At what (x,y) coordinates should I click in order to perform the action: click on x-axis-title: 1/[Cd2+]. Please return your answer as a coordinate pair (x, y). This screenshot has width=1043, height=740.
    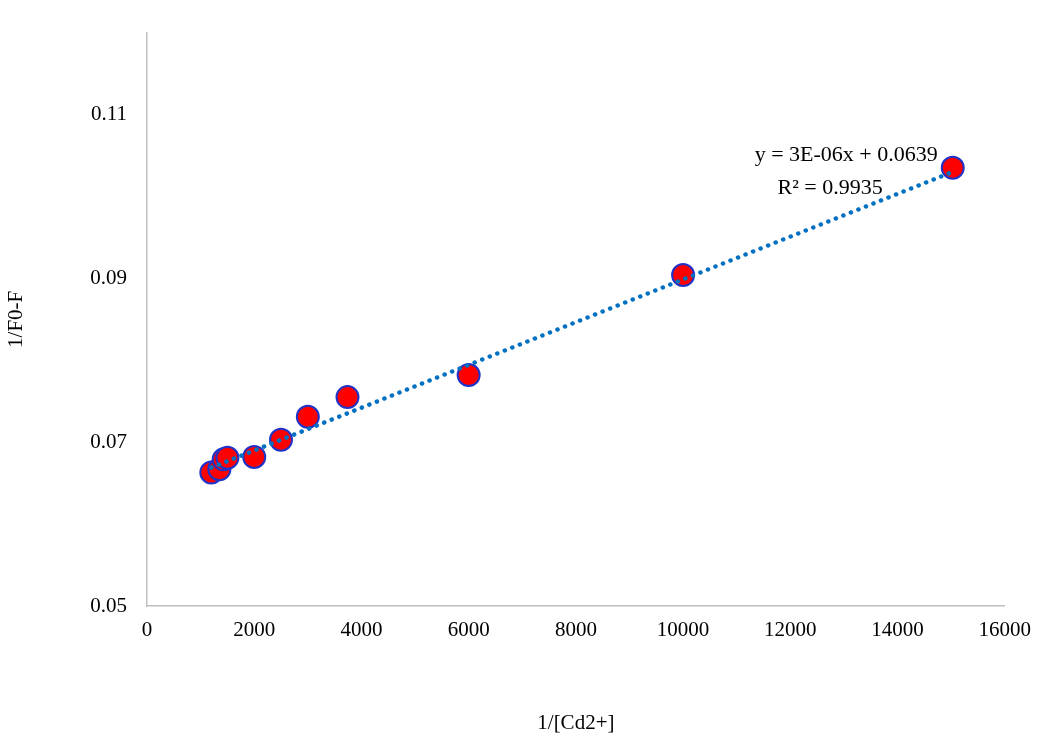
    Looking at the image, I should click on (576, 721).